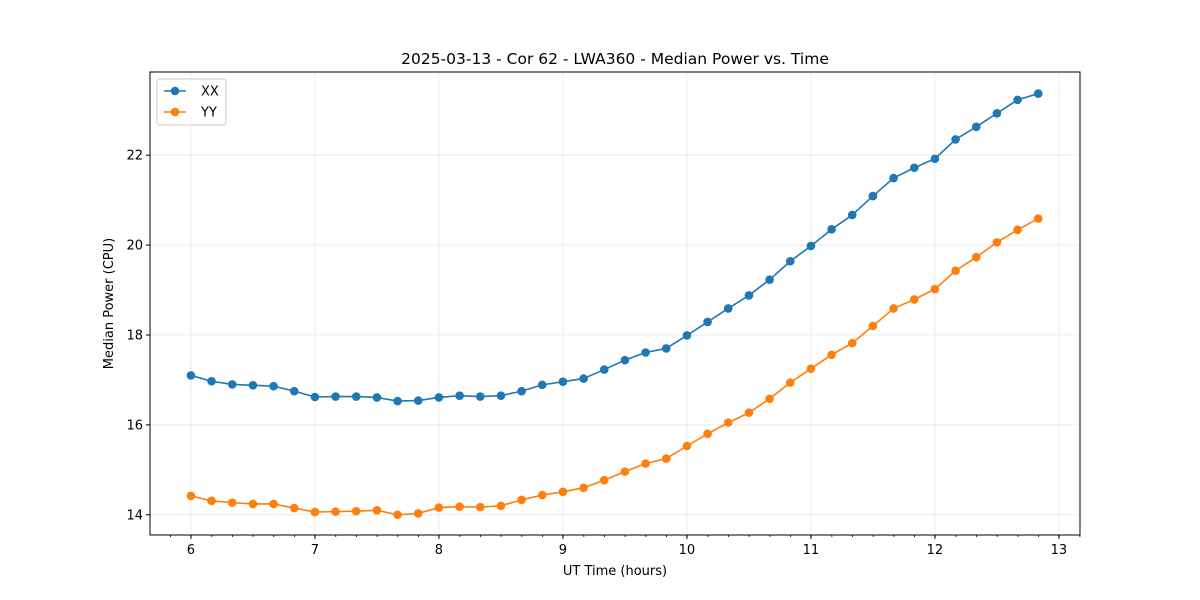 This screenshot has height=600, width=1200. What do you see at coordinates (208, 113) in the screenshot?
I see `legend-label-yy: YY` at bounding box center [208, 113].